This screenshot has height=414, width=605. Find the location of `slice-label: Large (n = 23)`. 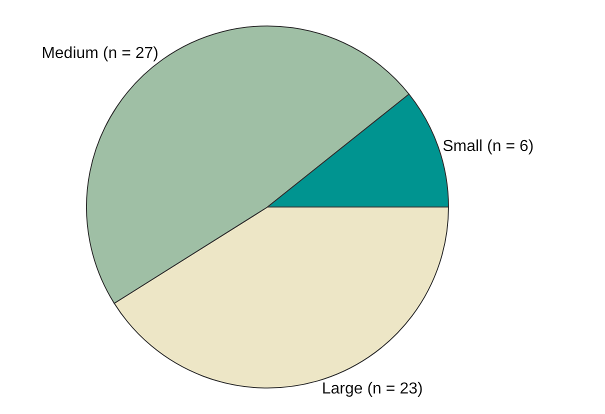

slice-label: Large (n = 23) is located at coordinates (372, 389).